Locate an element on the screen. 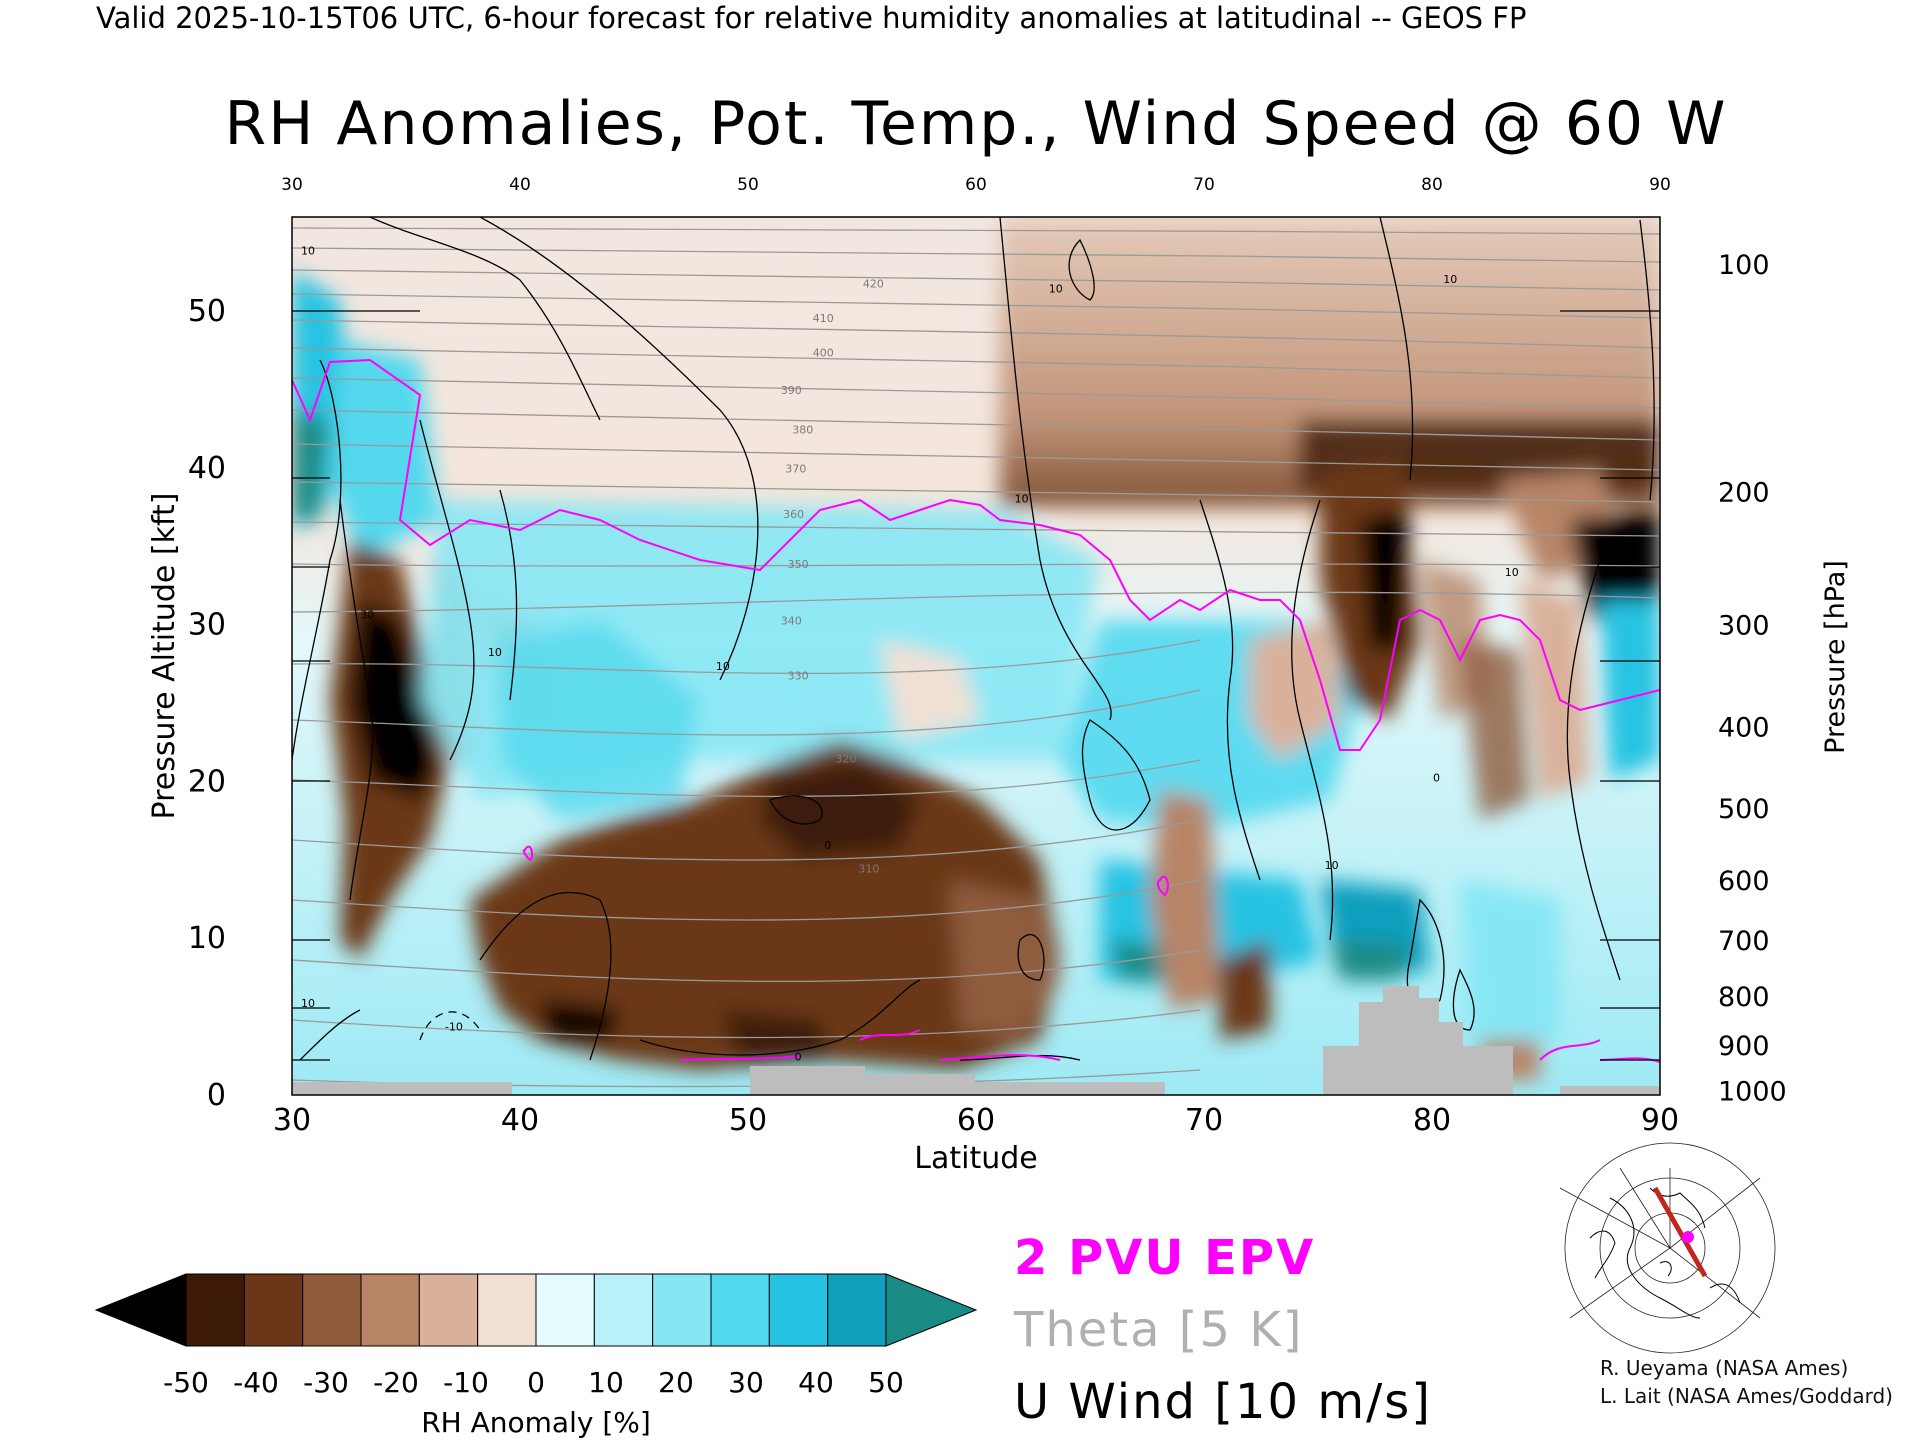  pressure-tick-label: 900 is located at coordinates (1744, 1046).